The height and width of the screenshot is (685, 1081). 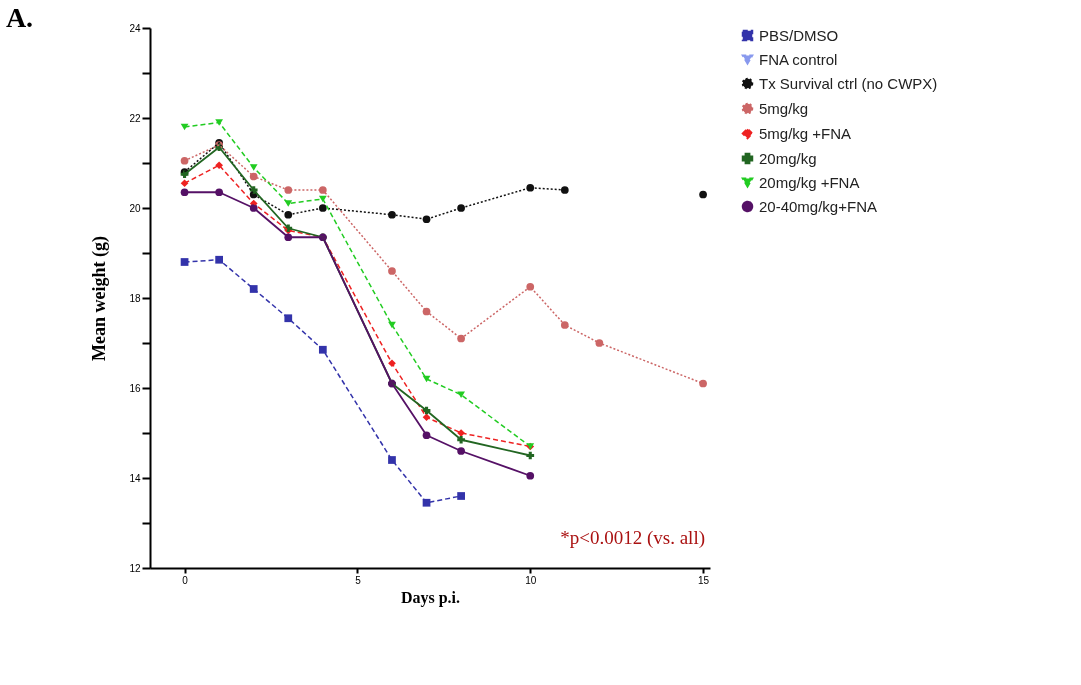 What do you see at coordinates (135, 388) in the screenshot?
I see `y-tick-label: 16` at bounding box center [135, 388].